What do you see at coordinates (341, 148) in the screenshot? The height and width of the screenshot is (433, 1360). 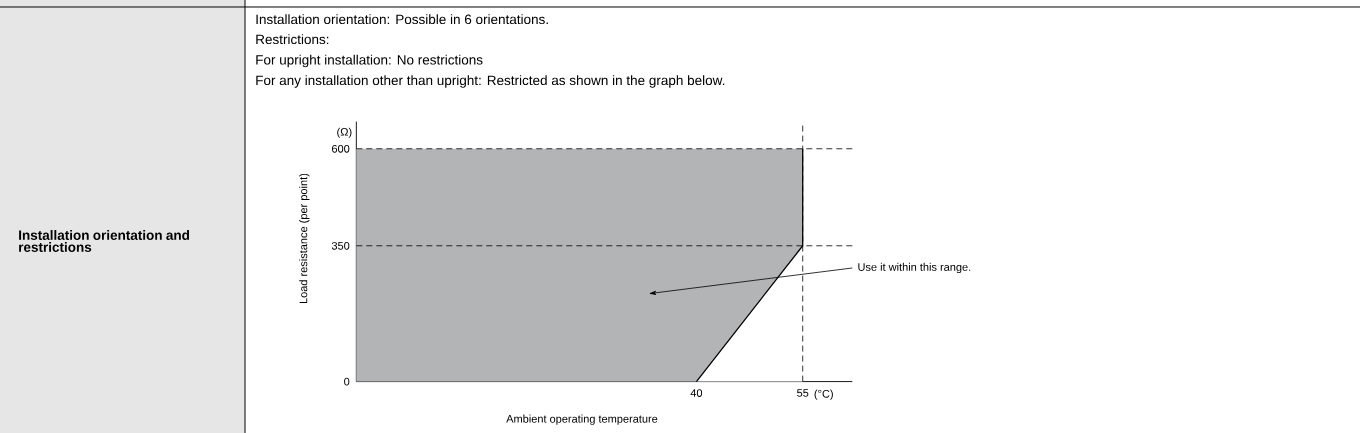 I see `y-tick-label: 600` at bounding box center [341, 148].